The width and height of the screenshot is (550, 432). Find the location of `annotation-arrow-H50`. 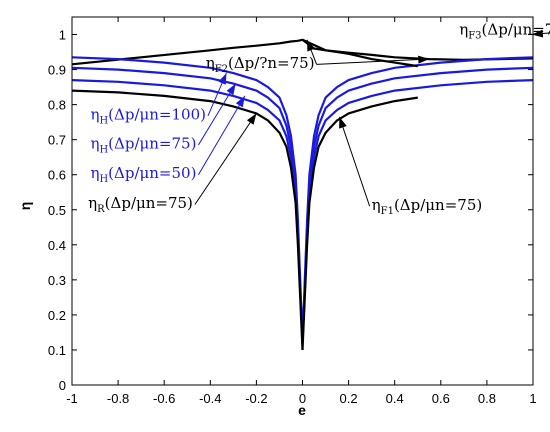

annotation-arrow-H50 is located at coordinates (222, 135).